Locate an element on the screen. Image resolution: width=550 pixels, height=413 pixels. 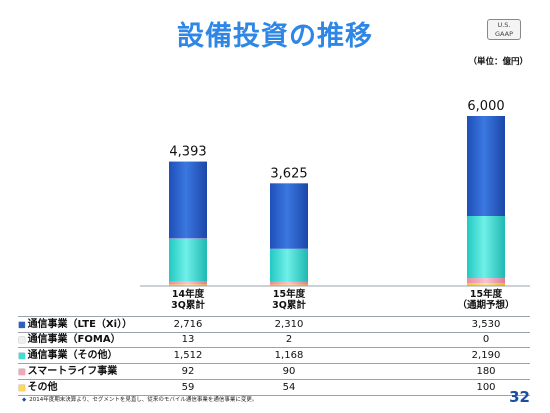
table-cell: 2 is located at coordinates (289, 339).